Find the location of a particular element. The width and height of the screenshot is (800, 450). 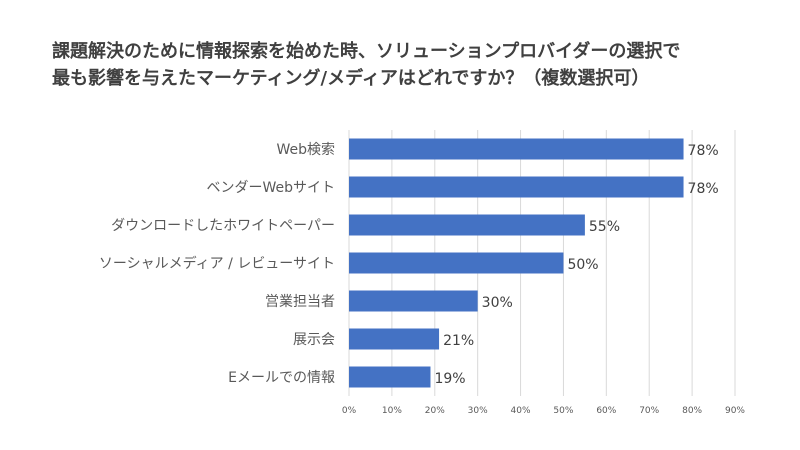

category-label: Web検索 is located at coordinates (305, 149).